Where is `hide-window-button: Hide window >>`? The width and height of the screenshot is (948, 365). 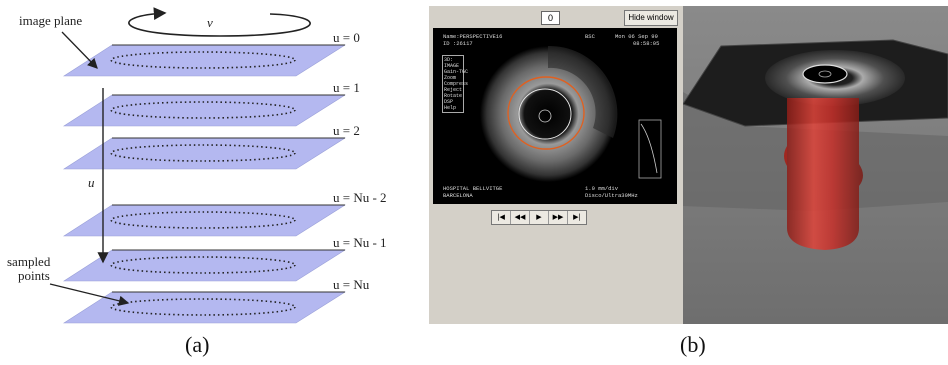
hide-window-button: Hide window >> is located at coordinates (651, 23).